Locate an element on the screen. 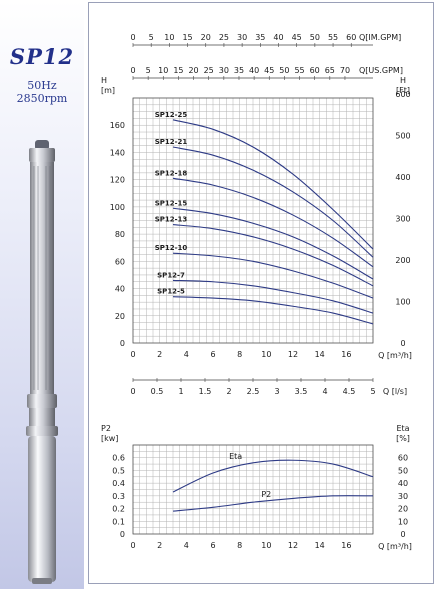  im-gpm-tick: 60 is located at coordinates (351, 37).